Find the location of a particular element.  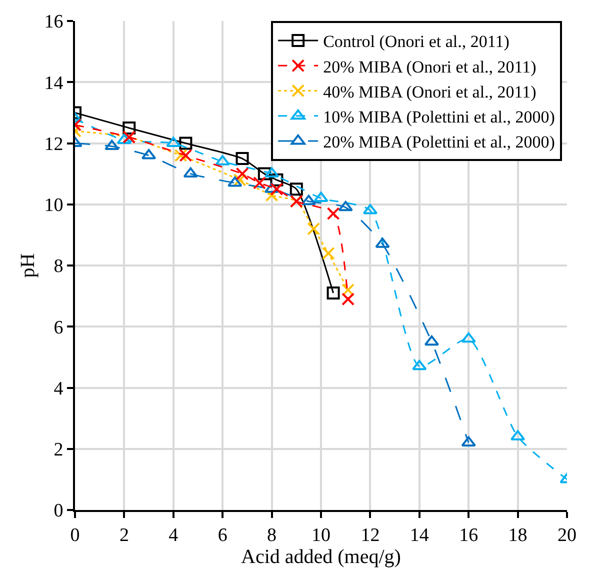

x-tick-label: 2 is located at coordinates (124, 535).